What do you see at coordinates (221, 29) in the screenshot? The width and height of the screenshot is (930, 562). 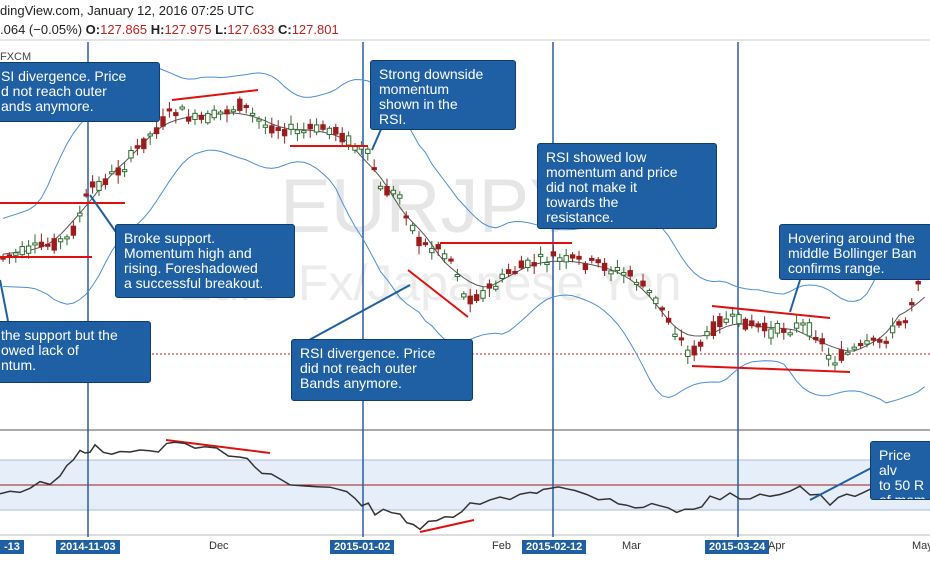 I see `low-label: L:` at bounding box center [221, 29].